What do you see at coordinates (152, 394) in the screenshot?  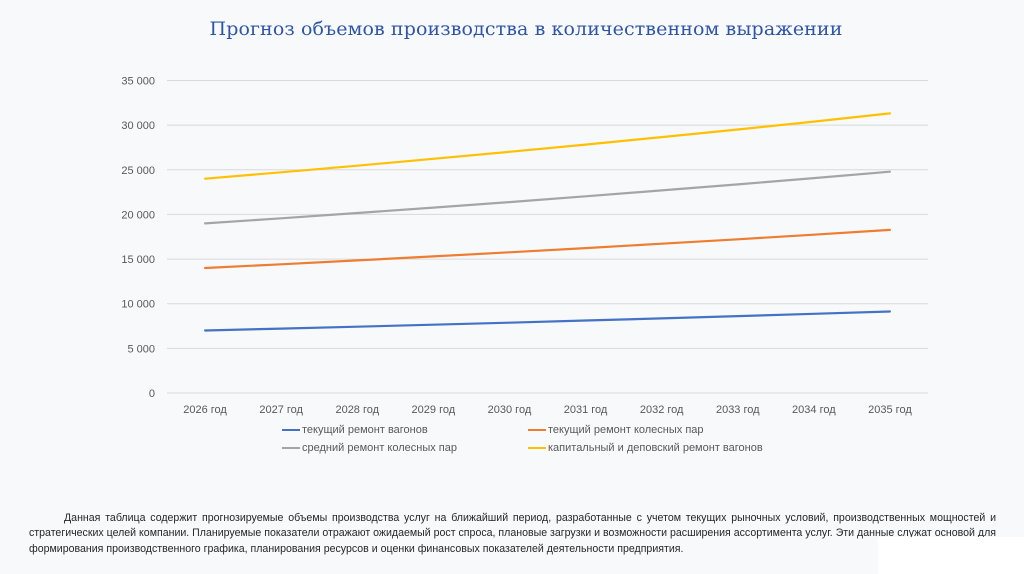 I see `y-tick-label: 0` at bounding box center [152, 394].